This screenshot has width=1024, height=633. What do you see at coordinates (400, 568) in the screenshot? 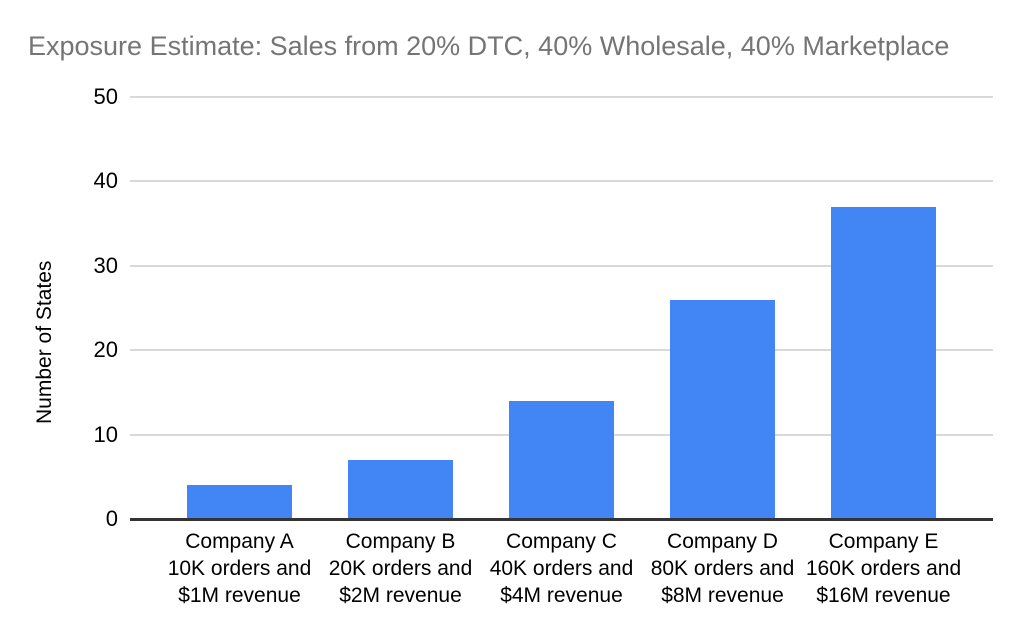
I see `x-category-label-2: Company B 20K orders and $2M revenue` at bounding box center [400, 568].